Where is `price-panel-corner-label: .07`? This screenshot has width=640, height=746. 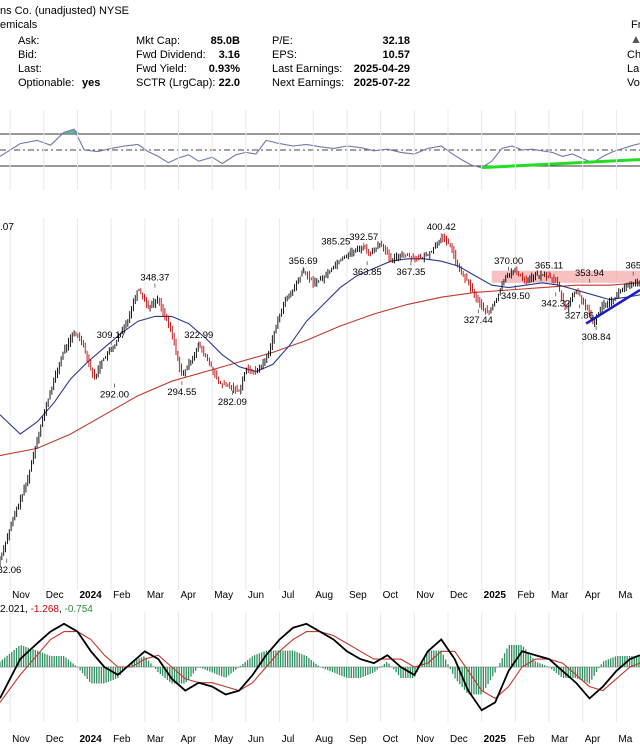
price-panel-corner-label: .07 is located at coordinates (7, 227).